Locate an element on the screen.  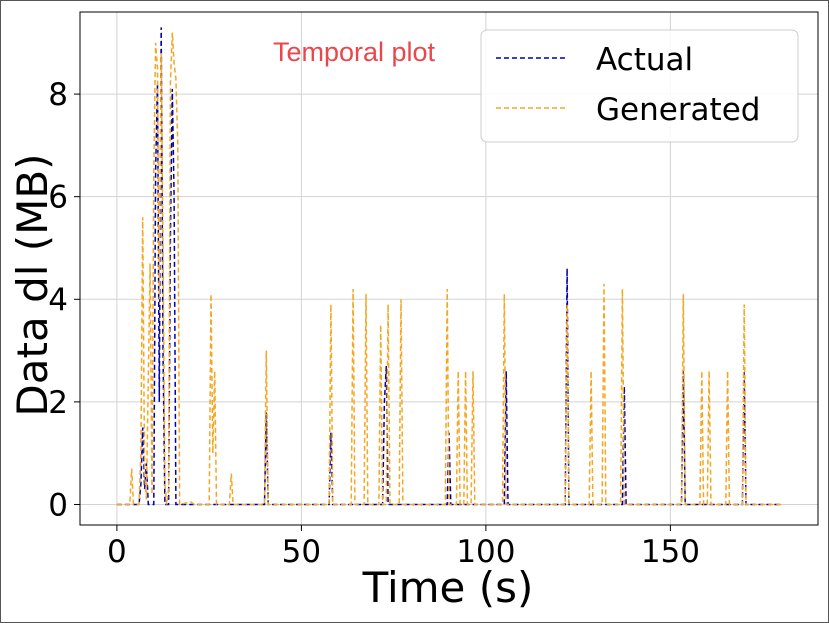
y-tick-labels: 0 2 4 6 8 is located at coordinates (64, 300).